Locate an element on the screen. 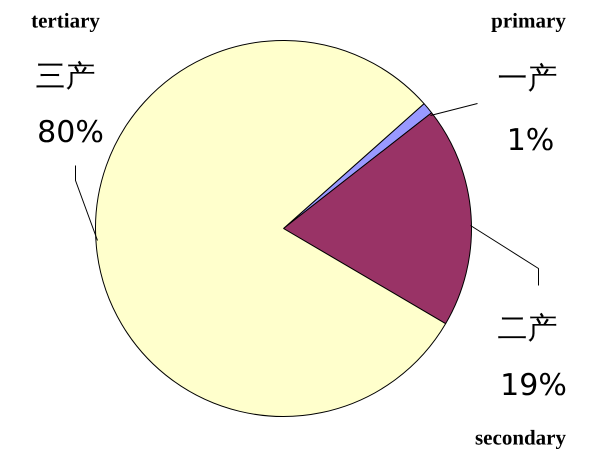 The width and height of the screenshot is (602, 451). data-label: 80% is located at coordinates (70, 132).